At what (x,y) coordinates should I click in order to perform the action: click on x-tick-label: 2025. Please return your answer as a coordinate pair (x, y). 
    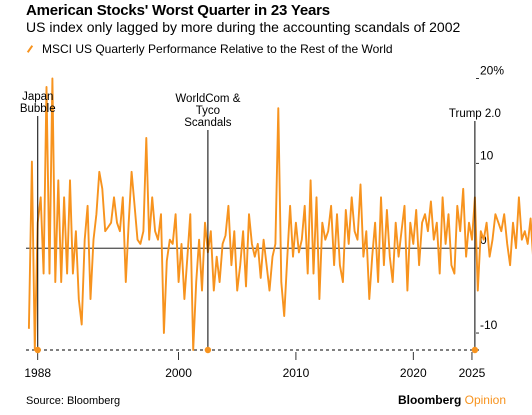
    Looking at the image, I should click on (472, 373).